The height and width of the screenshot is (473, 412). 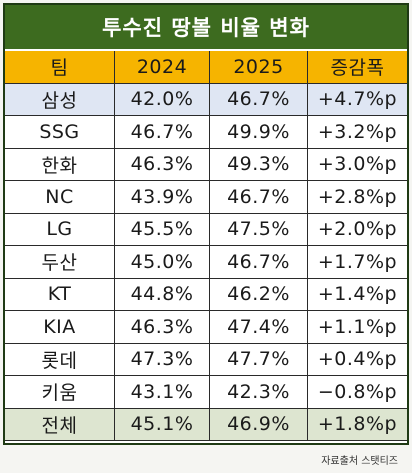 I want to click on value-2025-cell: 42.3%, so click(x=259, y=392).